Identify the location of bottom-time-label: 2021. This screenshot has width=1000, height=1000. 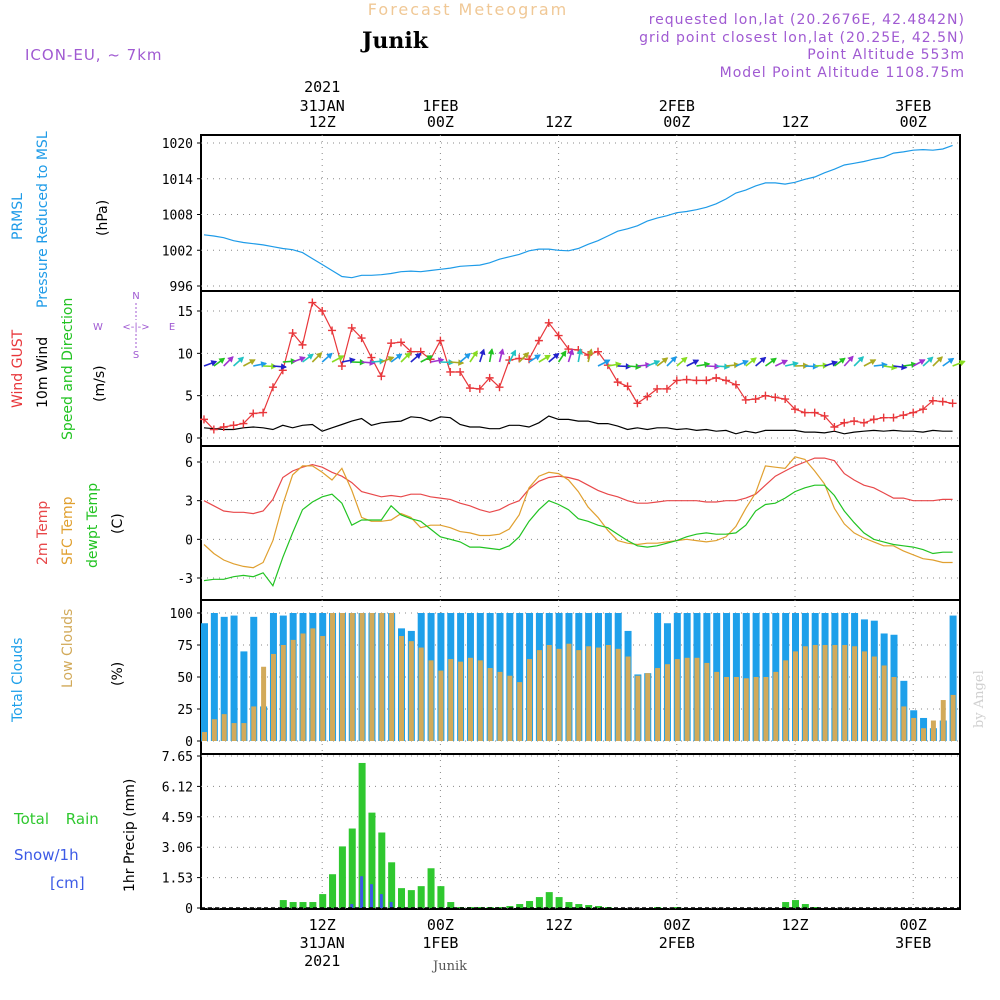
(322, 961).